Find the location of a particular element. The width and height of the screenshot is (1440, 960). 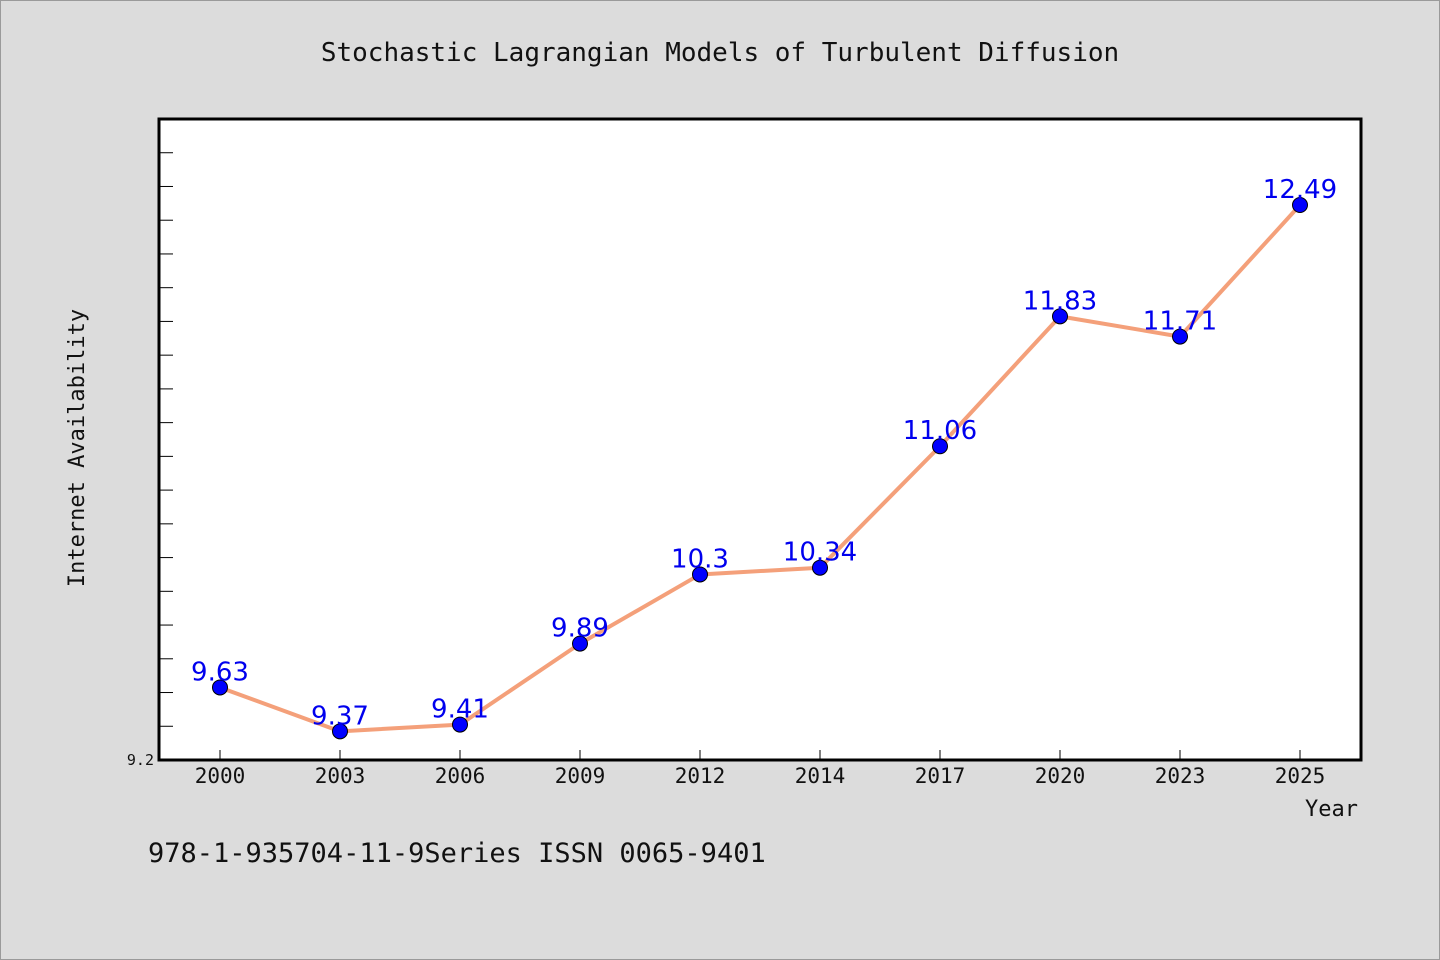

x-tick-label: 2023 is located at coordinates (1180, 776).